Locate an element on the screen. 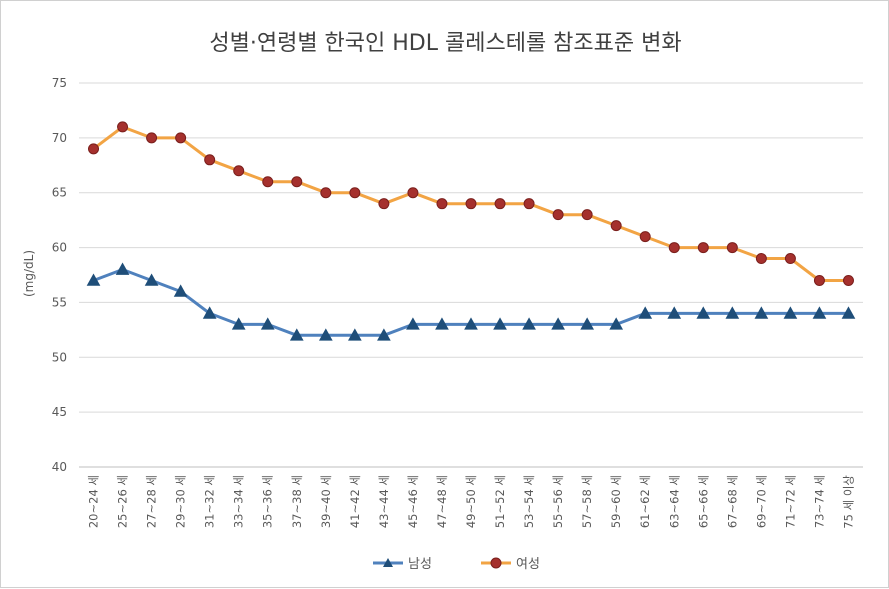  y-tick-label: 65 is located at coordinates (59, 193).